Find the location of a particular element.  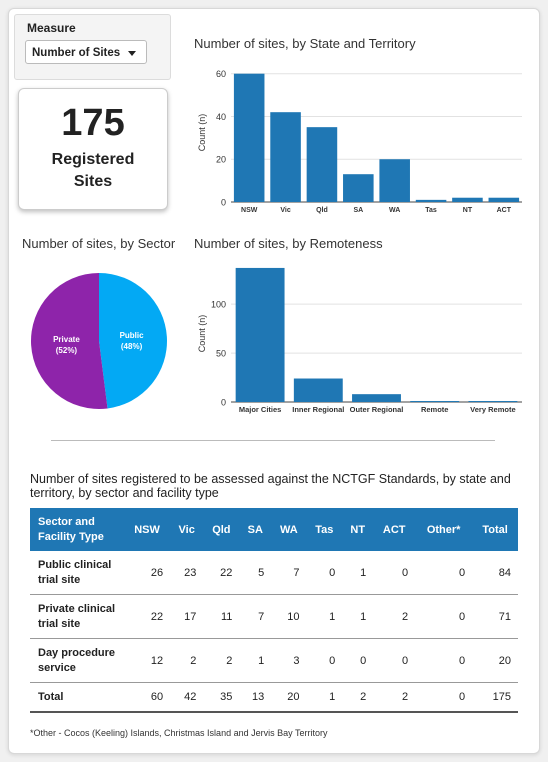

measure-panel: Measure Number of Sites is located at coordinates (92, 47).